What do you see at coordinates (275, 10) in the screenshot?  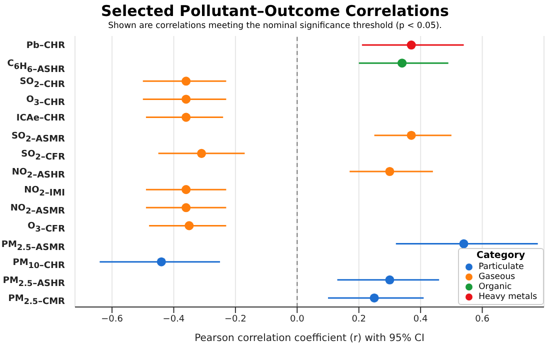 I see `chart-title: Selected Pollutant–Outcome Correlations` at bounding box center [275, 10].